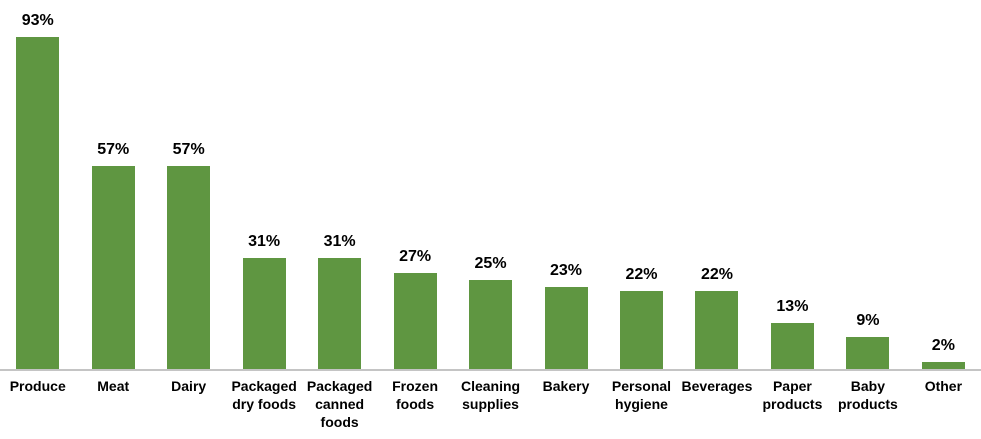  Describe the element at coordinates (415, 395) in the screenshot. I see `category-label: Frozen foods` at that location.